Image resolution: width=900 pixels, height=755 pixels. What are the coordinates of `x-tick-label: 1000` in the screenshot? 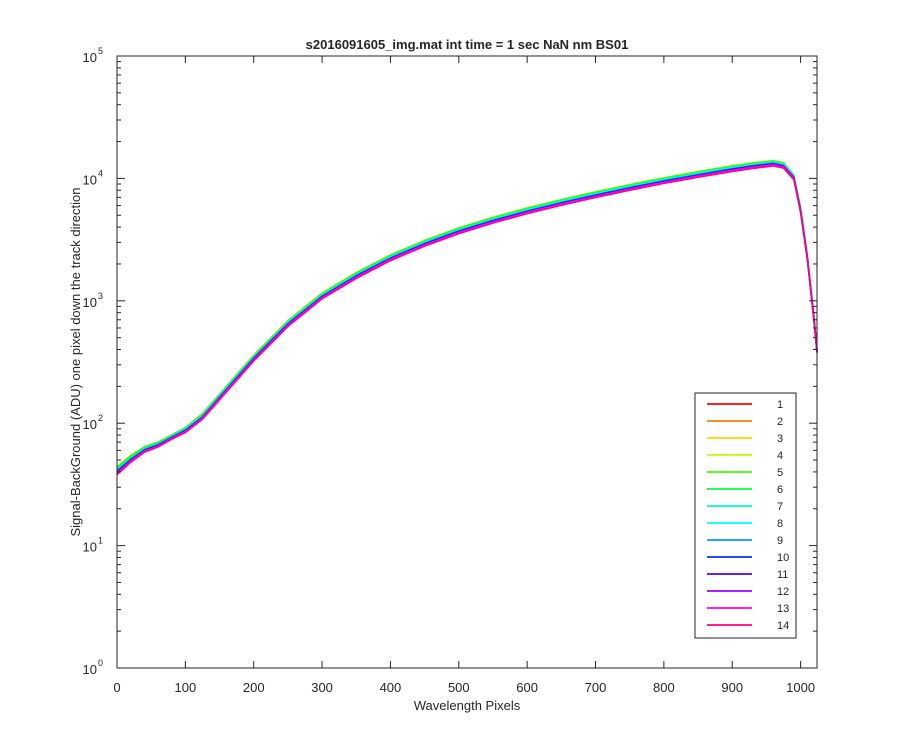 It's located at (800, 687).